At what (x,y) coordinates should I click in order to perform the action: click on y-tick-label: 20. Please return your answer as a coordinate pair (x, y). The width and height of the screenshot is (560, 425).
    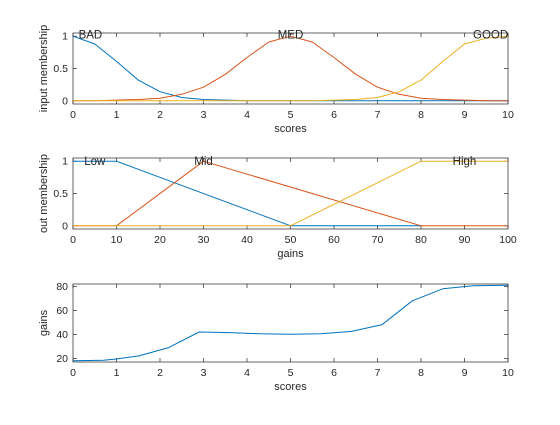
    Looking at the image, I should click on (62, 359).